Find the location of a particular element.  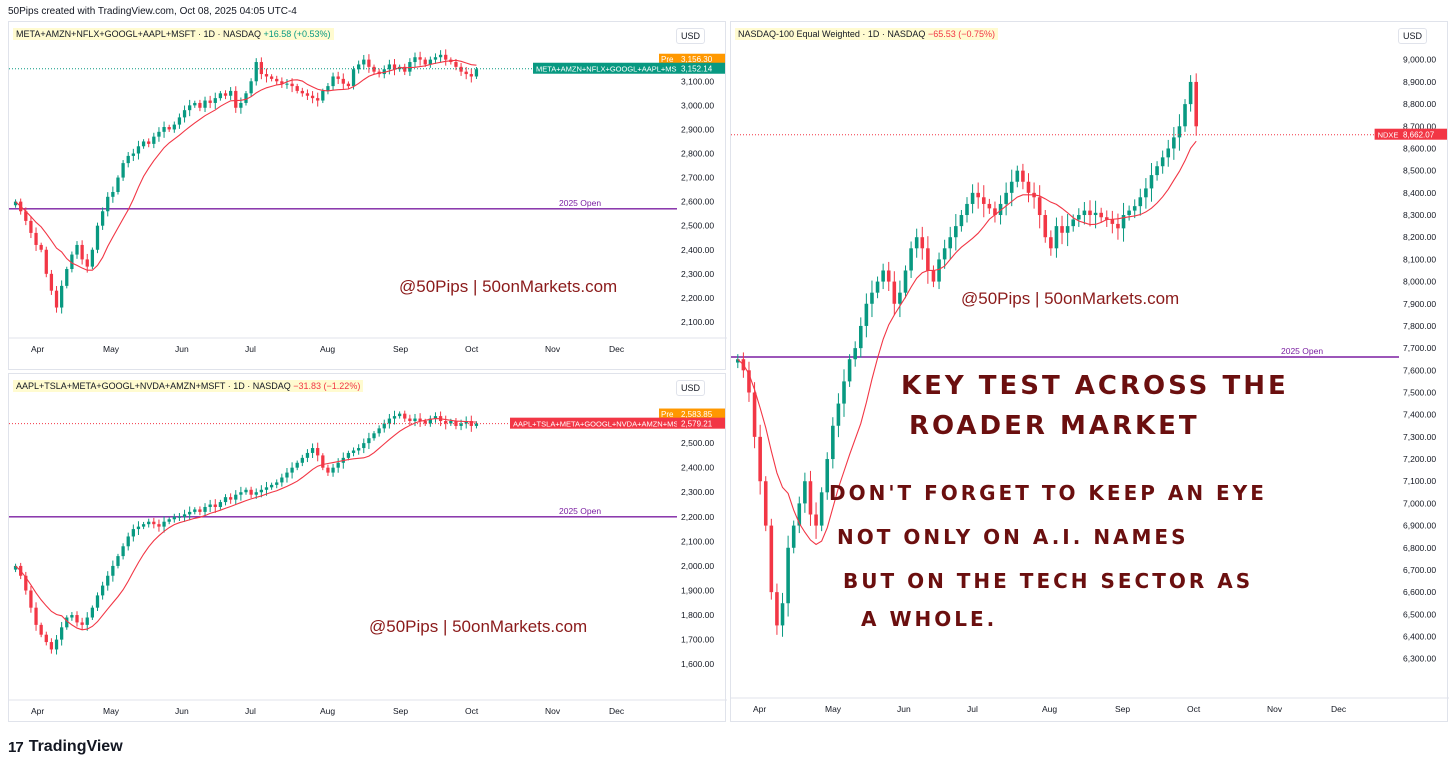

price-tick-label: 2,900.00 is located at coordinates (697, 129).